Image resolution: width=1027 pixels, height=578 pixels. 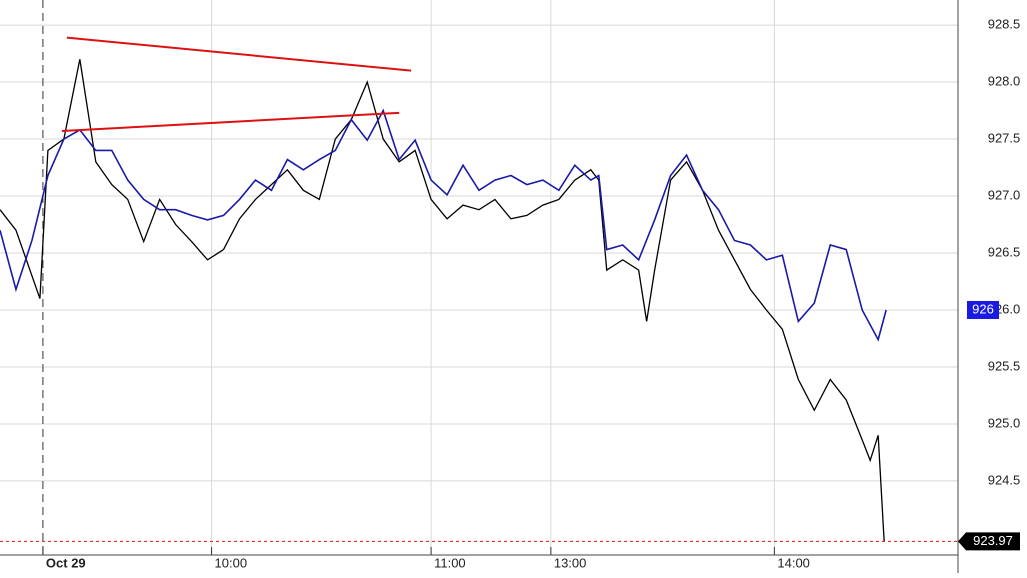 What do you see at coordinates (231, 562) in the screenshot?
I see `x-tick-label: 10:00` at bounding box center [231, 562].